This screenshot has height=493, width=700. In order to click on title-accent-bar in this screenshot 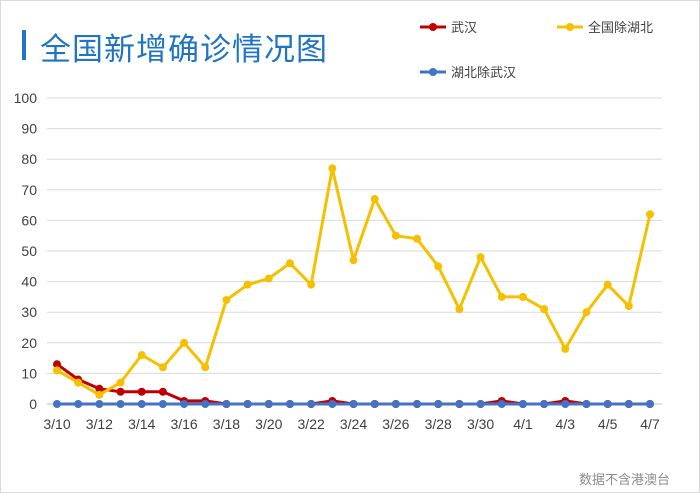, I will do `click(24, 45)`.